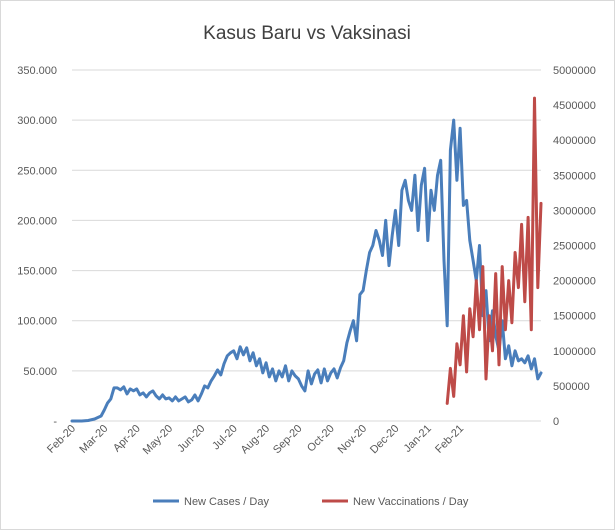 The height and width of the screenshot is (530, 615). I want to click on right-tick-label: 2000000, so click(574, 282).